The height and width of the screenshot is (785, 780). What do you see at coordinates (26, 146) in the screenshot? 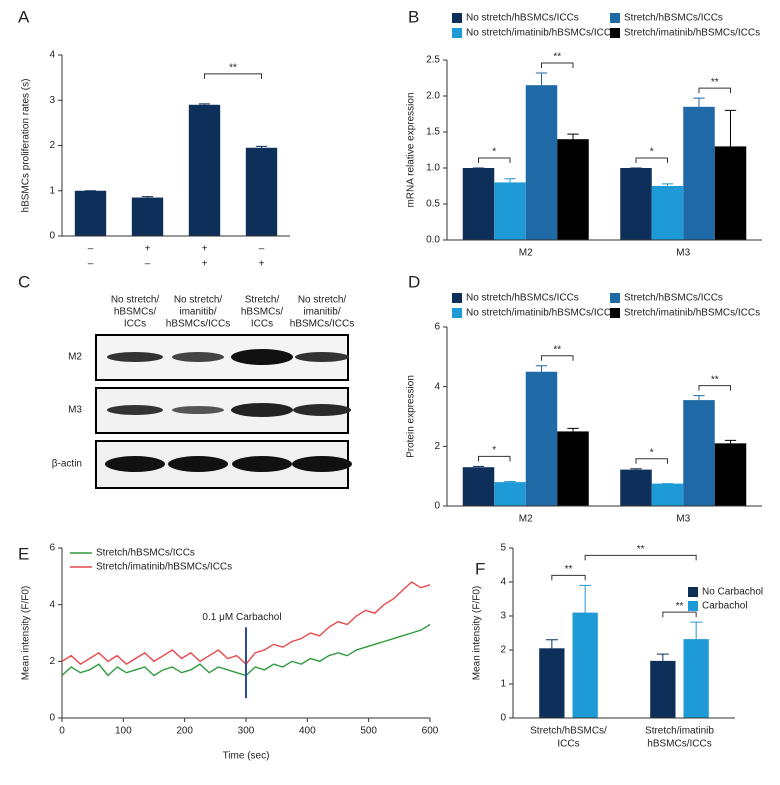
I see `y-axis-label: hBSMCs proliferation rates (s)` at bounding box center [26, 146].